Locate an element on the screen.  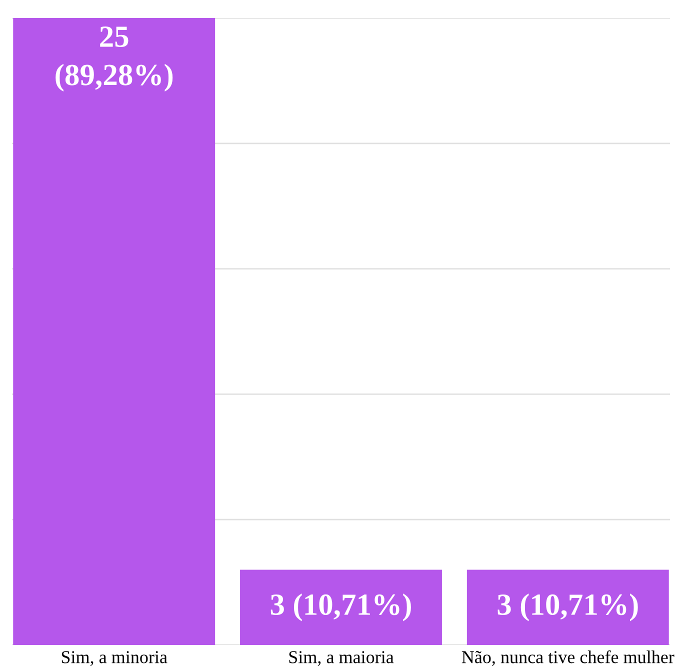
x-tick-label: Não, nunca tive chefe mulher is located at coordinates (568, 658).